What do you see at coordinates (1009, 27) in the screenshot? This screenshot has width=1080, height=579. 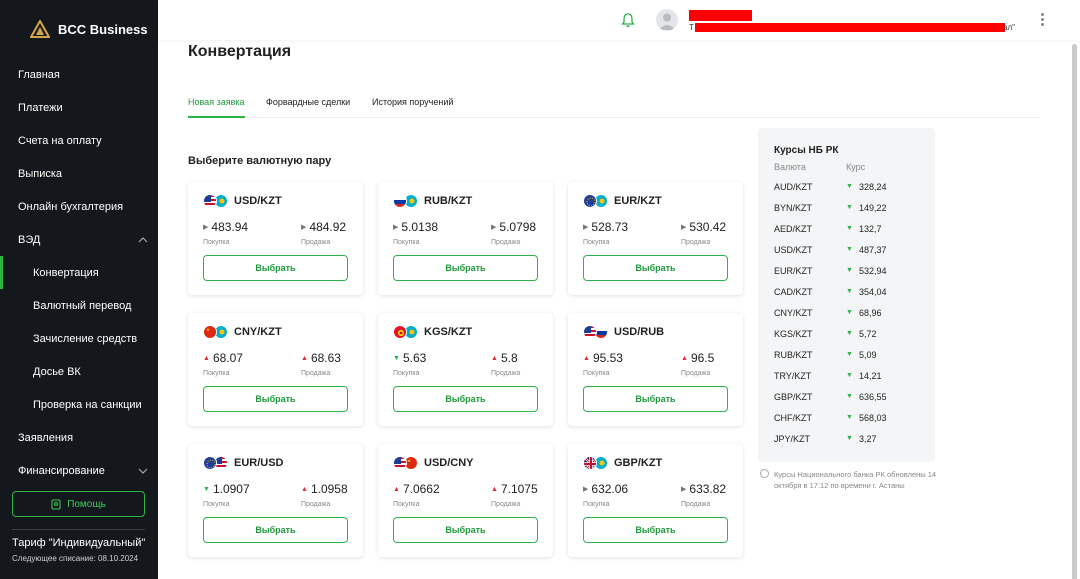 I see `company-name-suffix: ал"` at bounding box center [1009, 27].